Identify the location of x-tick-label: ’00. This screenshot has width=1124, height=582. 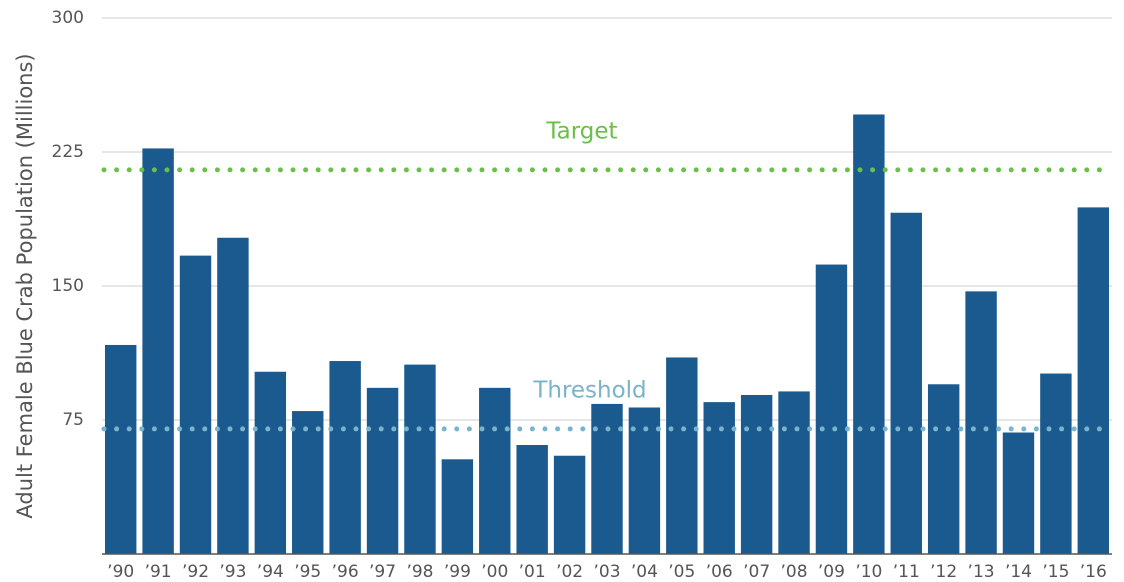
(494, 572).